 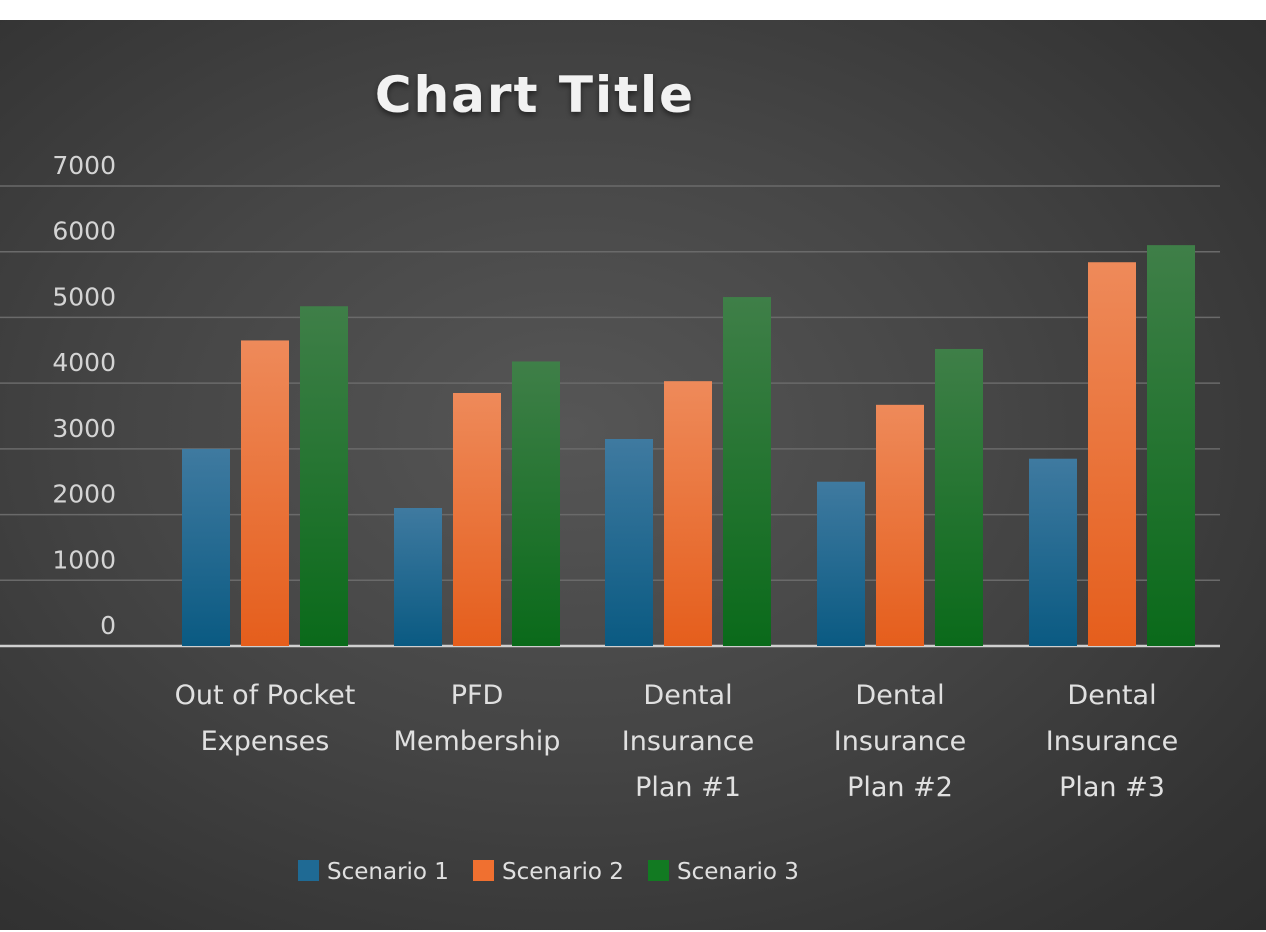 What do you see at coordinates (738, 872) in the screenshot?
I see `legend-label: Scenario 3` at bounding box center [738, 872].